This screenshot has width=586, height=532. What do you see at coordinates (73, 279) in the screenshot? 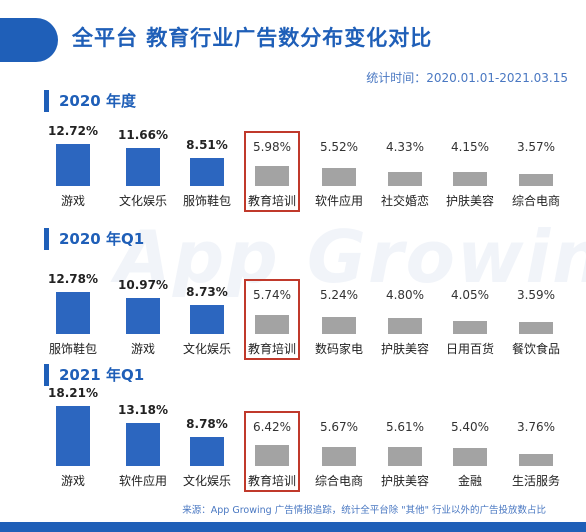
I see `value-label: 12.78%` at bounding box center [73, 279].